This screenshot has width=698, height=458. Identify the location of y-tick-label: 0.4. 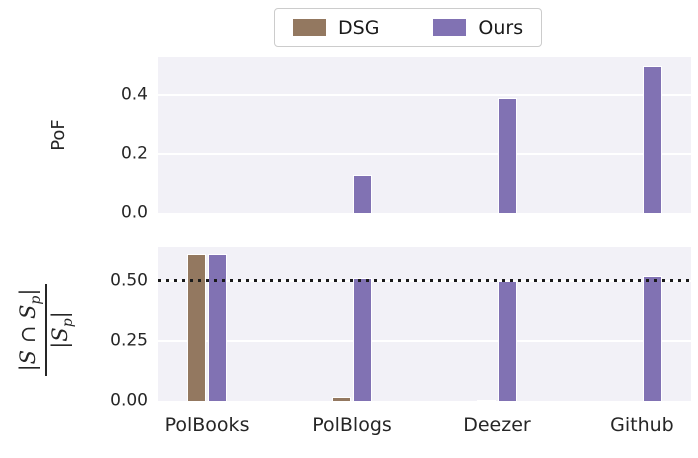
(134, 94).